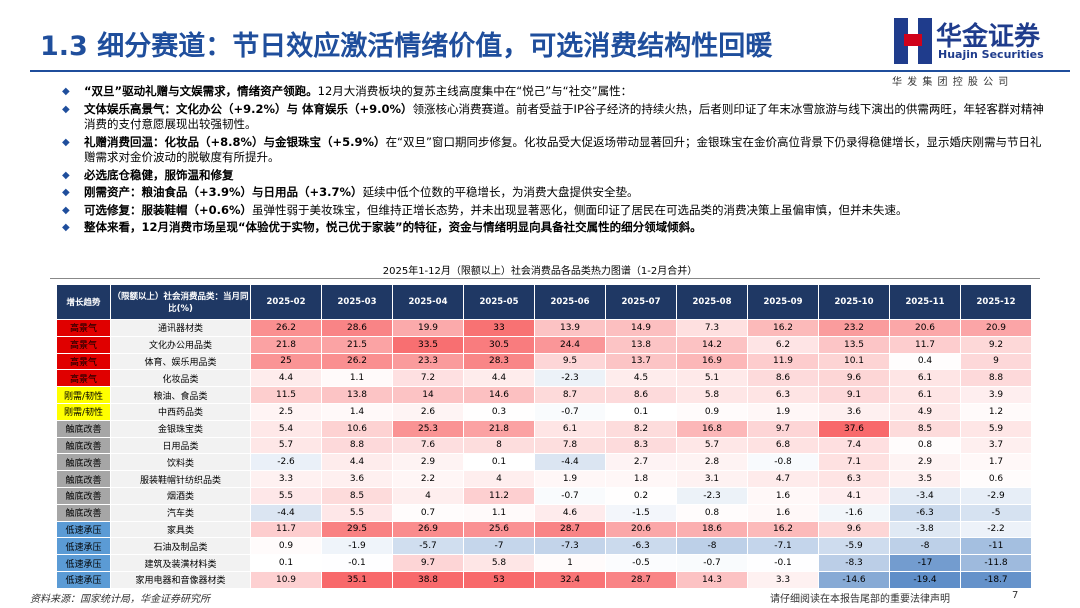  What do you see at coordinates (499, 445) in the screenshot?
I see `value-cell: 8` at bounding box center [499, 445].